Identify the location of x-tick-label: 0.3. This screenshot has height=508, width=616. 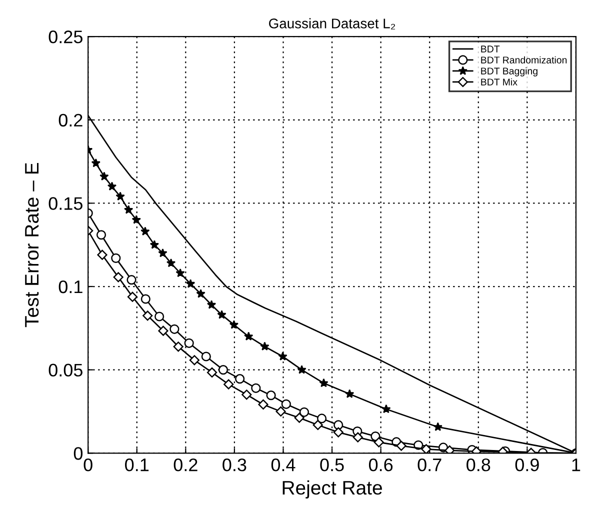
(234, 465).